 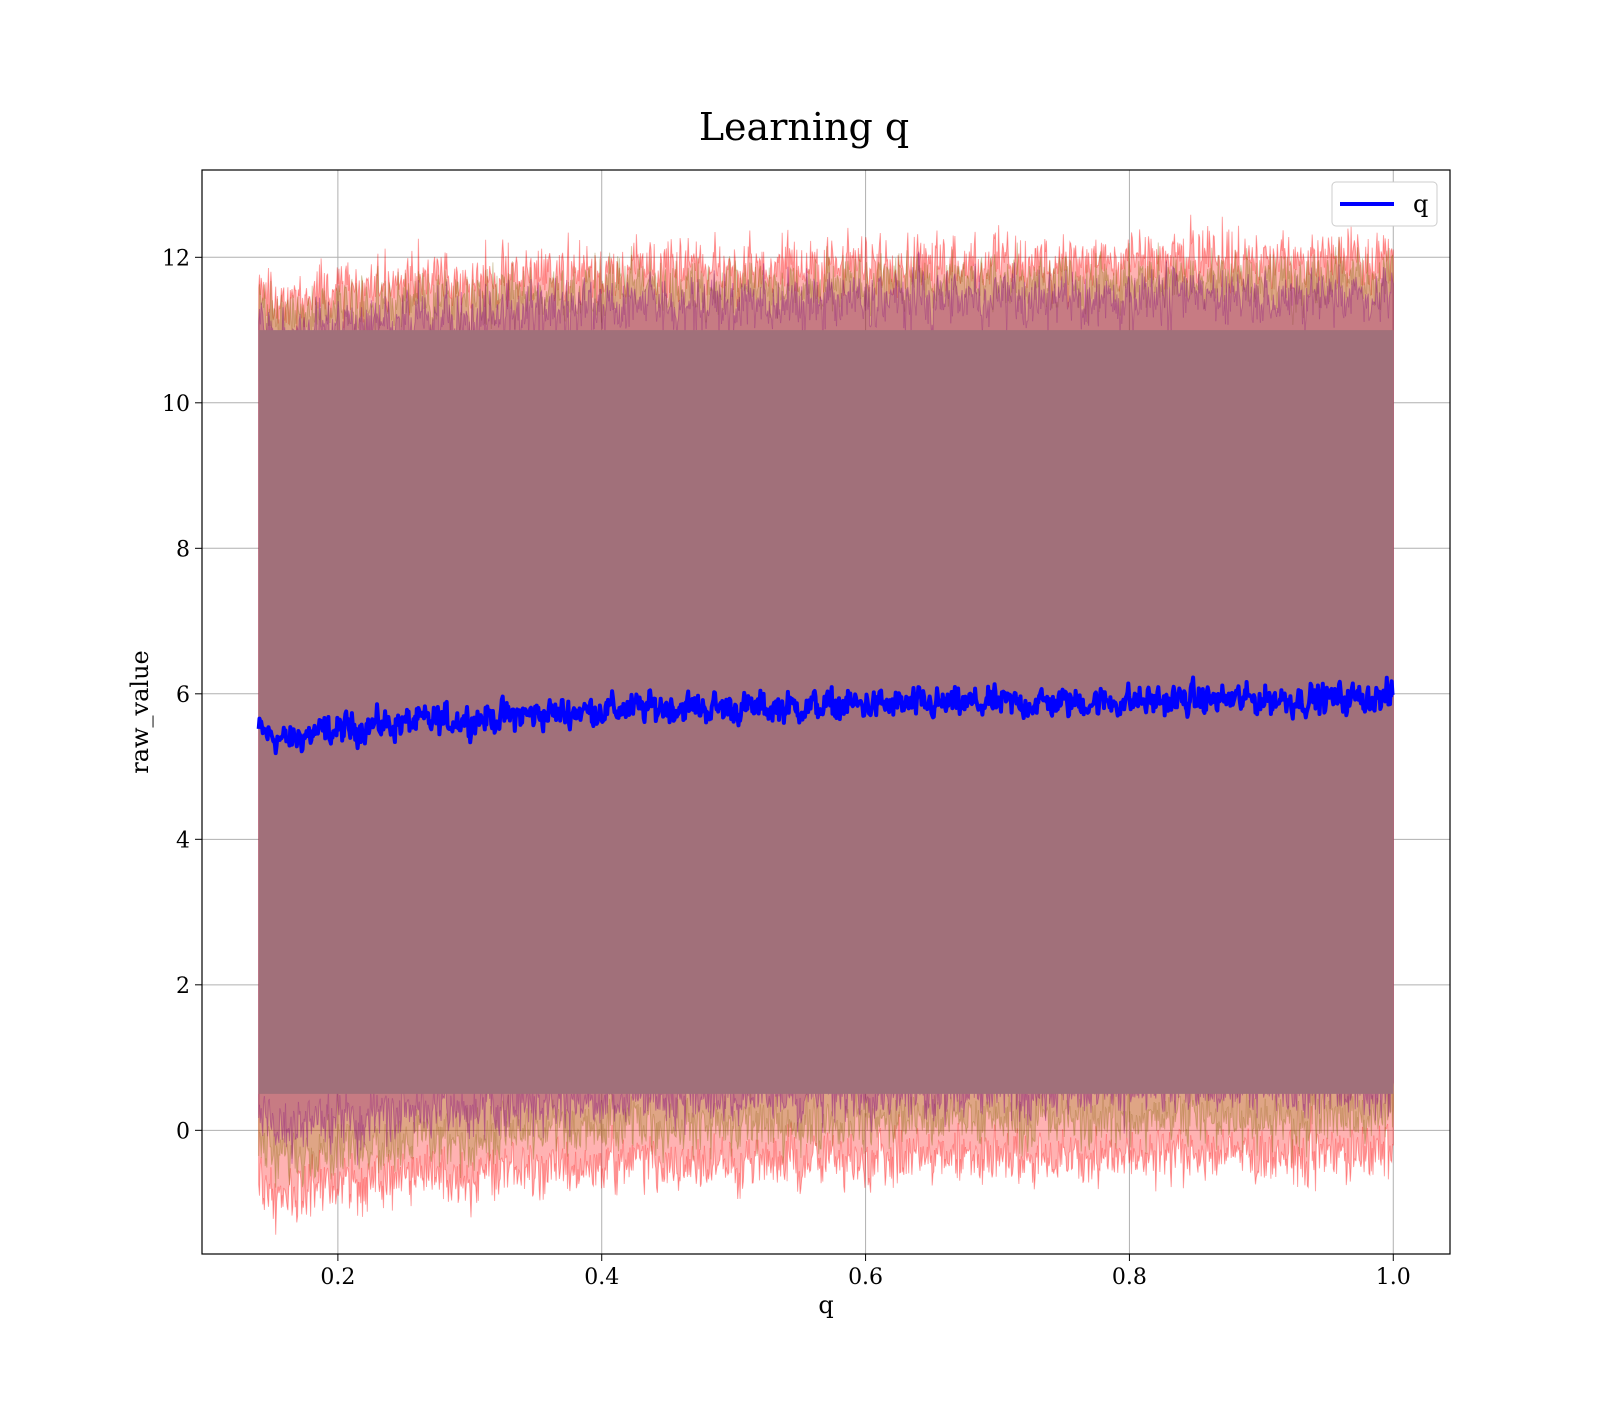 I want to click on y-axis-ticks: 0 2 4 6 8 10 12, so click(x=182, y=695).